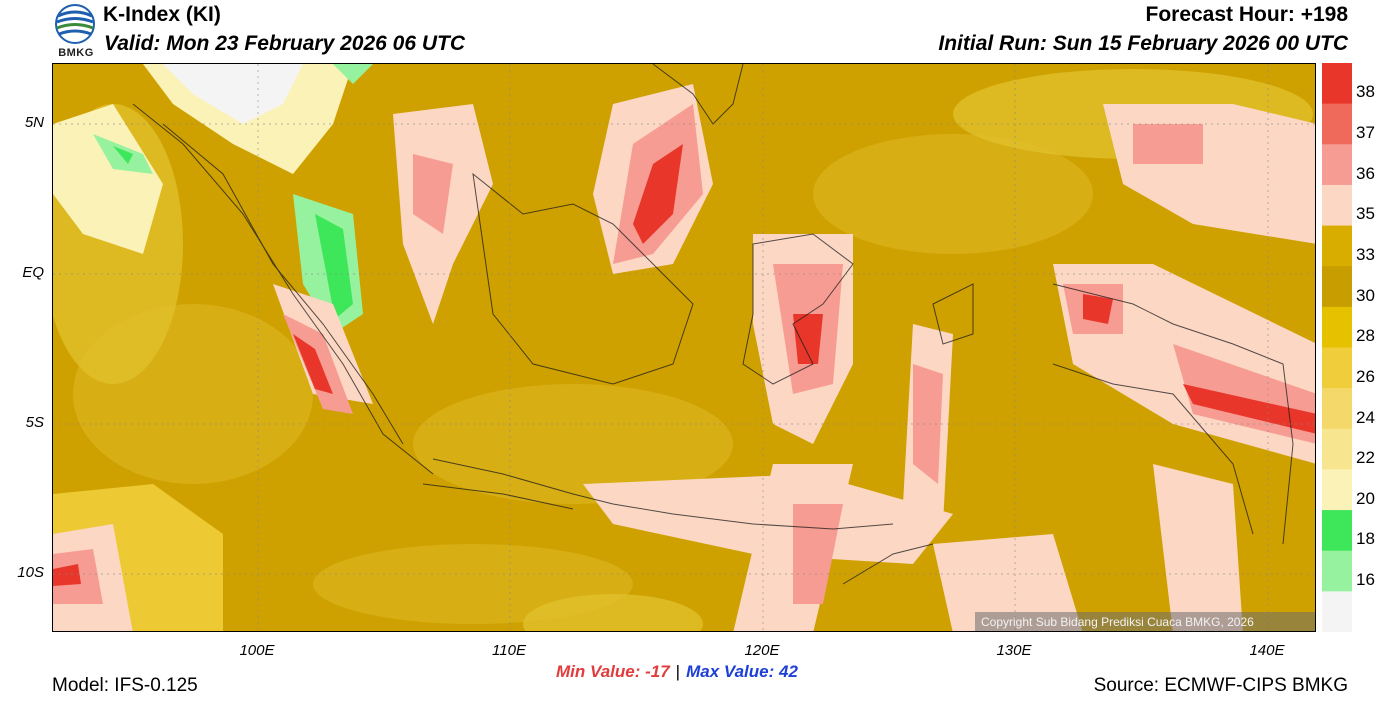 The image size is (1400, 709). I want to click on lon-label-120e: 120E, so click(762, 650).